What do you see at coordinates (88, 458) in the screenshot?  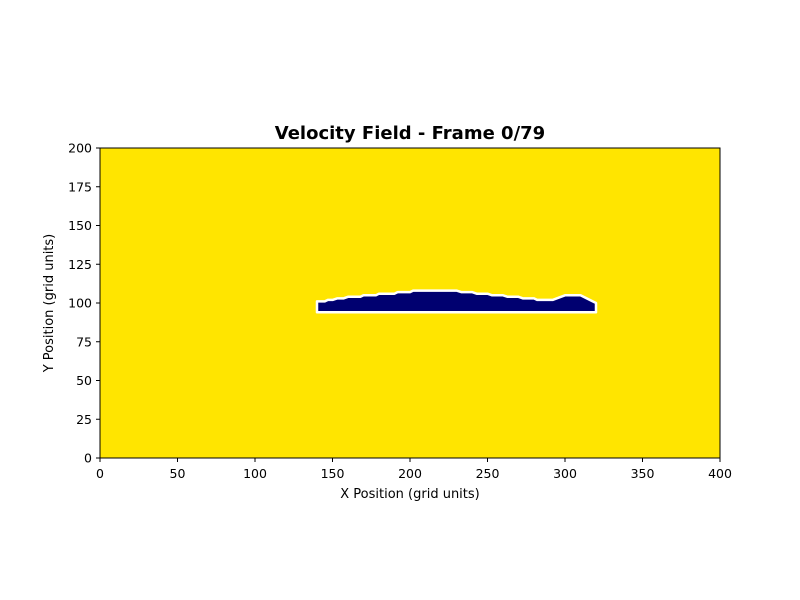 I see `y-tick-label: 0` at bounding box center [88, 458].